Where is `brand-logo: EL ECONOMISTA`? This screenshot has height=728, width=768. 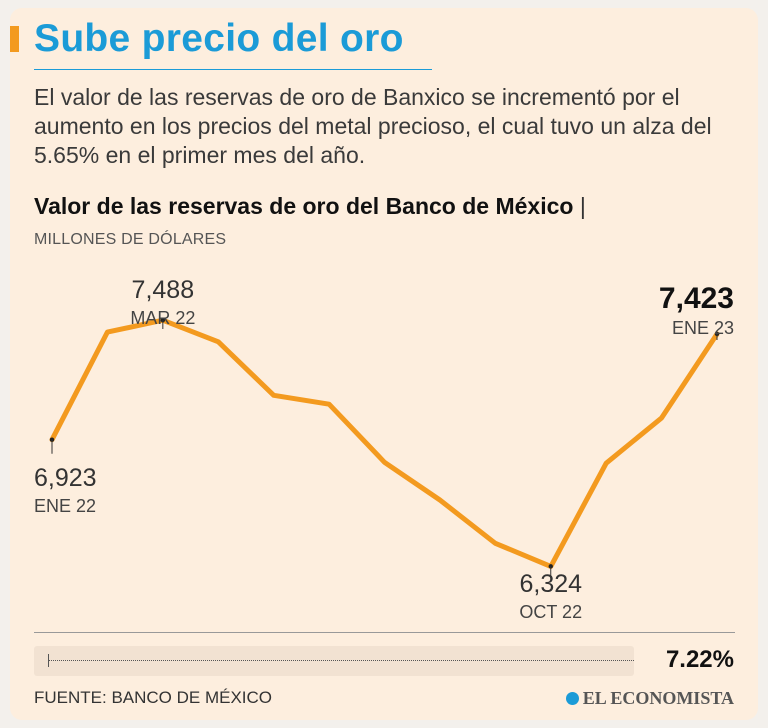
brand-logo: EL ECONOMISTA is located at coordinates (649, 698).